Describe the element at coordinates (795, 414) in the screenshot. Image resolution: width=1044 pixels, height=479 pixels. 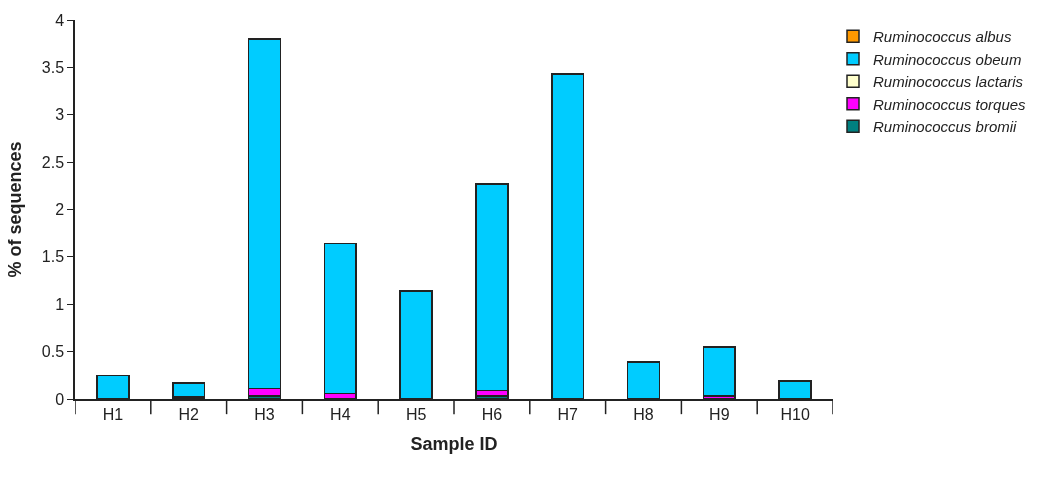
I see `x-tick-label: H10` at that location.